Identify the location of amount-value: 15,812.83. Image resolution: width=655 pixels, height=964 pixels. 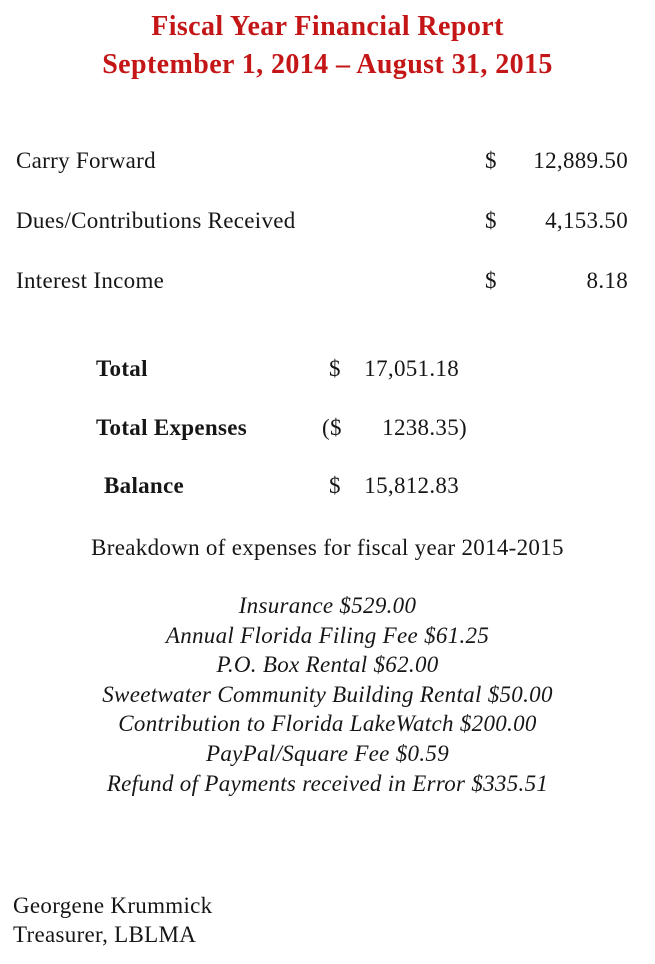
(411, 485).